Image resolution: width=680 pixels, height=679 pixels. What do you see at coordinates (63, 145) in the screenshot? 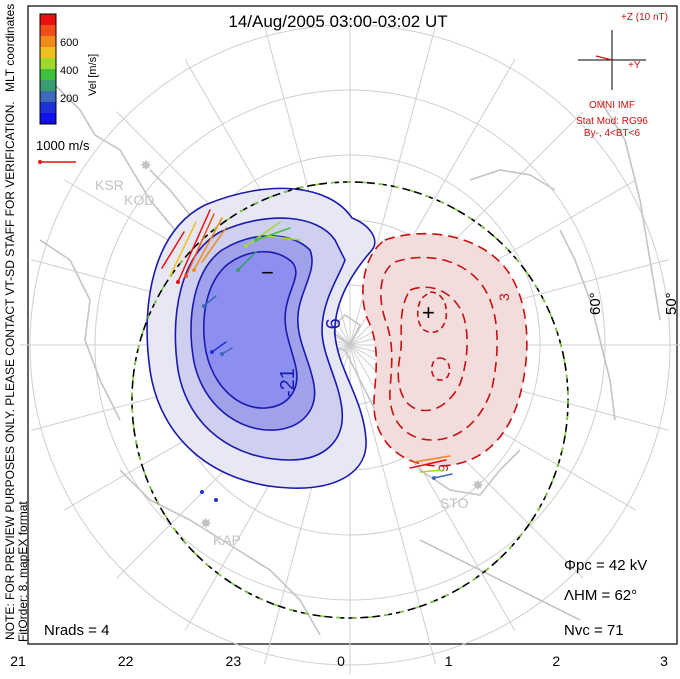
I see `reference-vector-label: 1000 m/s` at bounding box center [63, 145].